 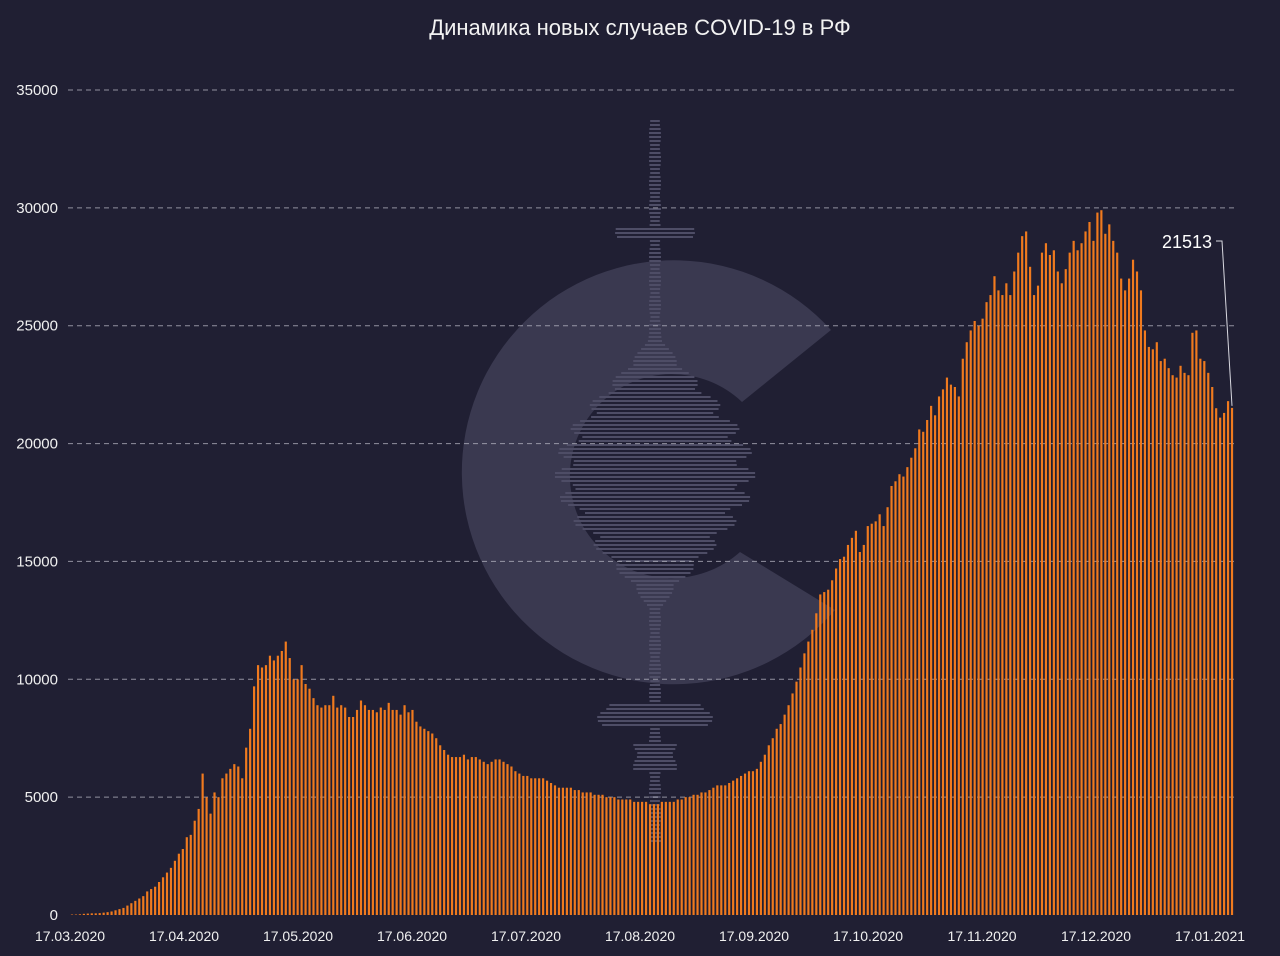 What do you see at coordinates (37, 90) in the screenshot?
I see `y-tick-label: 35000` at bounding box center [37, 90].